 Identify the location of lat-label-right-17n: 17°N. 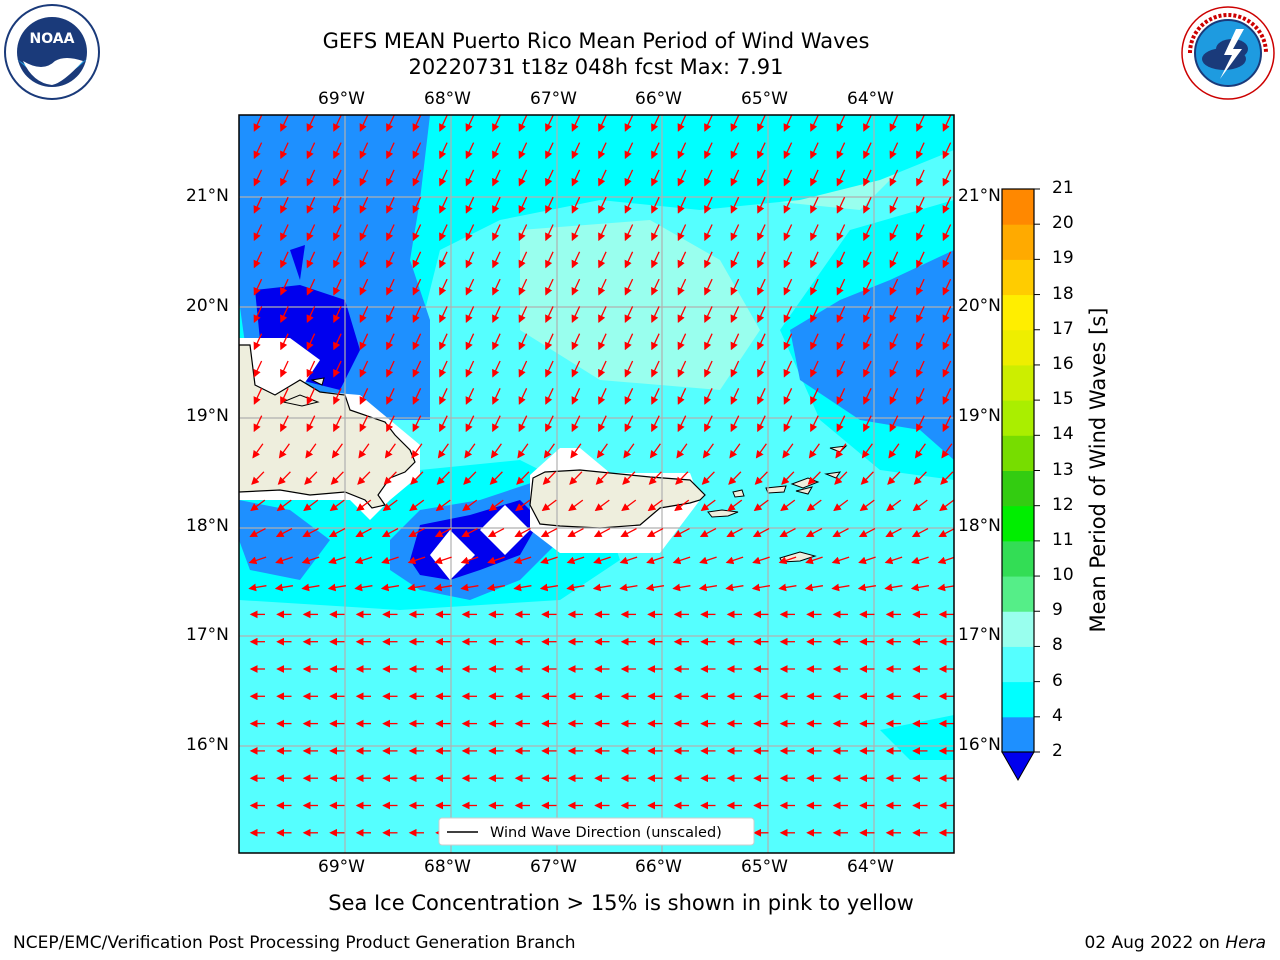
(979, 635).